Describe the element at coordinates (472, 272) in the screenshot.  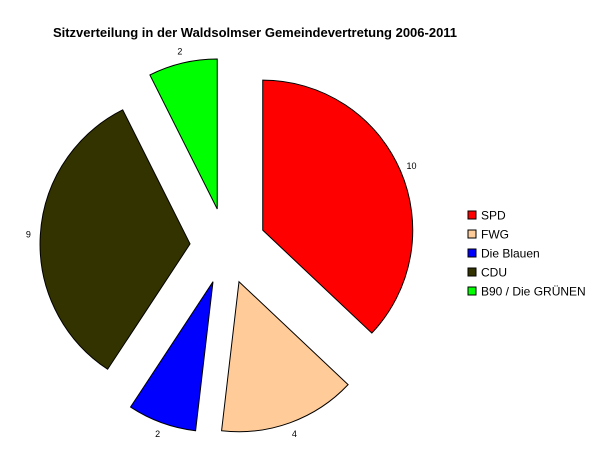
I see `legend-swatch-cdu` at that location.